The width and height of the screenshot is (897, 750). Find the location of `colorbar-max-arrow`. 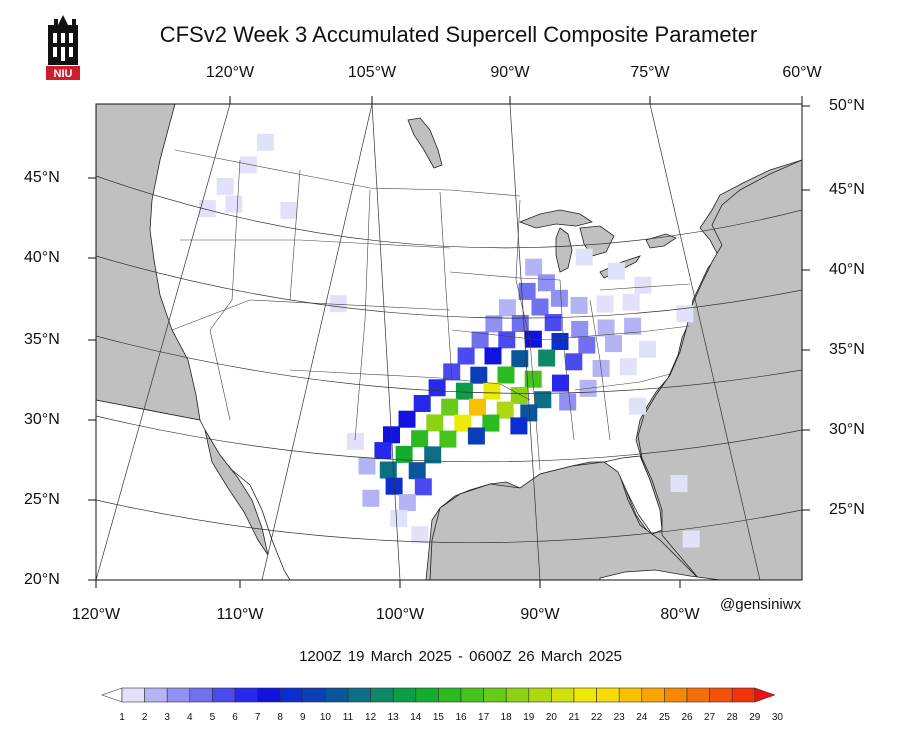

colorbar-max-arrow is located at coordinates (765, 695).